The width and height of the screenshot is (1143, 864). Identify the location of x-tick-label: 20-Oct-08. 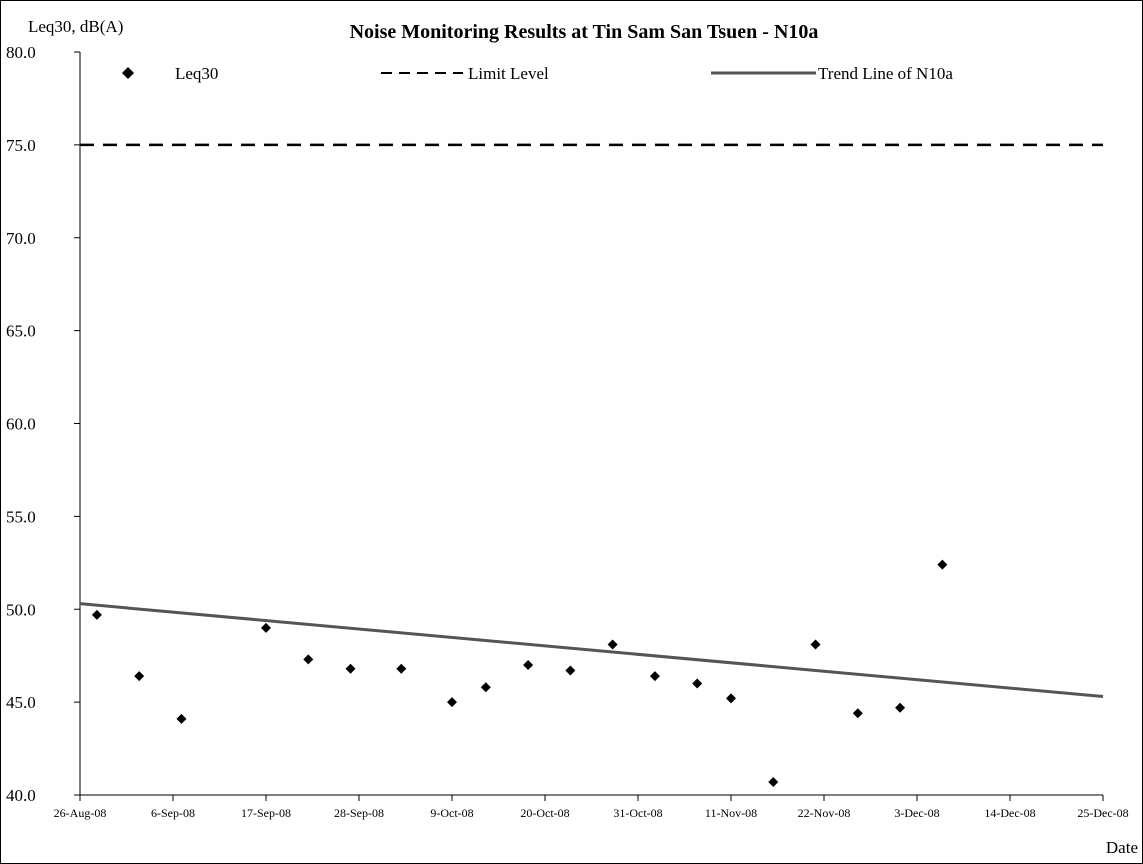
(544, 813).